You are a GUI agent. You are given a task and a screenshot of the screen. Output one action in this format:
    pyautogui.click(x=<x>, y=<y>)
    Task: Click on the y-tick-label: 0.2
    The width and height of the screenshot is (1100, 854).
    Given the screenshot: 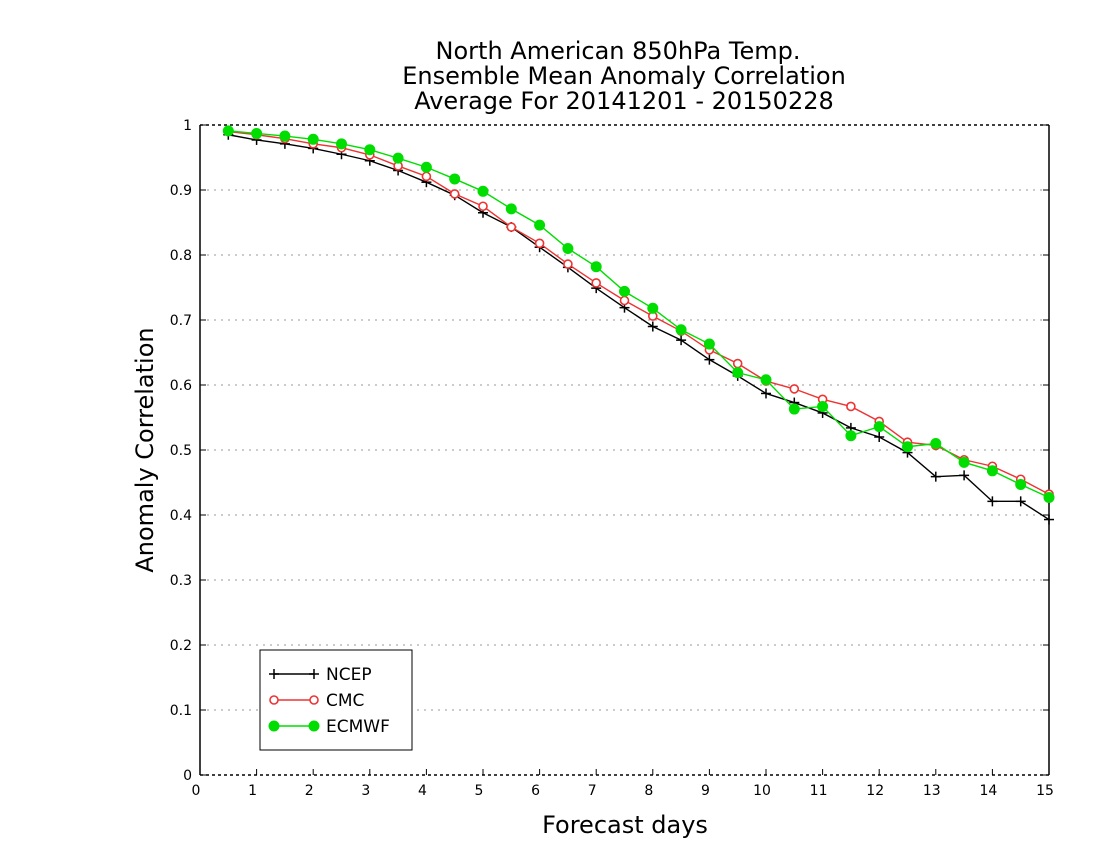 What is the action you would take?
    pyautogui.click(x=181, y=646)
    